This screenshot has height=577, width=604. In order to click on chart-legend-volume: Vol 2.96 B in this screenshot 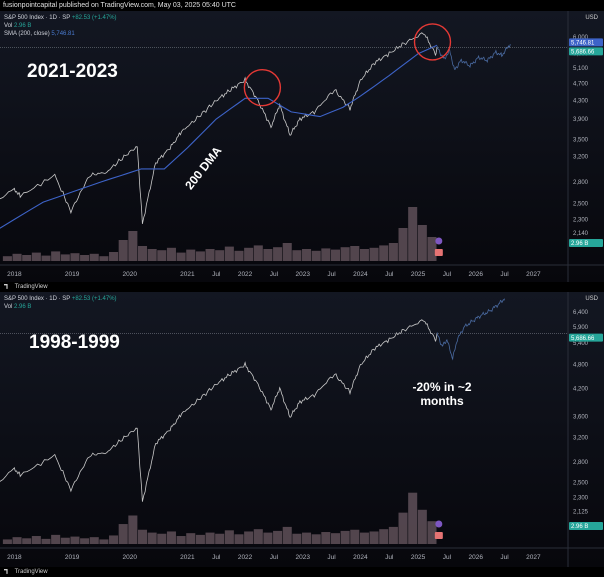, I will do `click(17, 307)`.